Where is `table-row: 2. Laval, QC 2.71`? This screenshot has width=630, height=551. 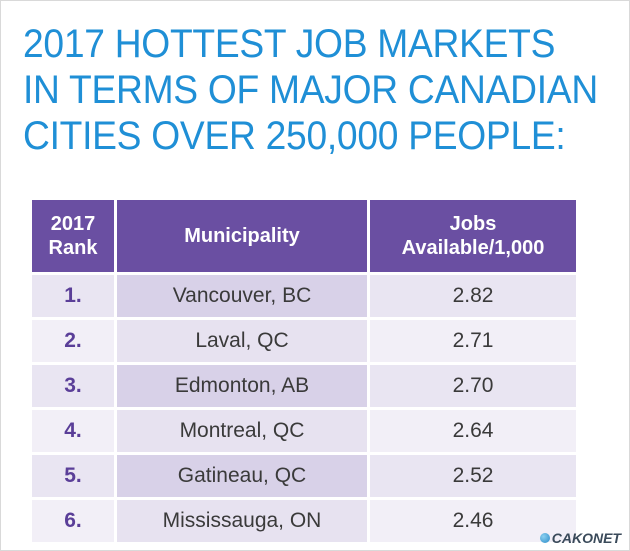 table-row: 2. Laval, QC 2.71 is located at coordinates (304, 341).